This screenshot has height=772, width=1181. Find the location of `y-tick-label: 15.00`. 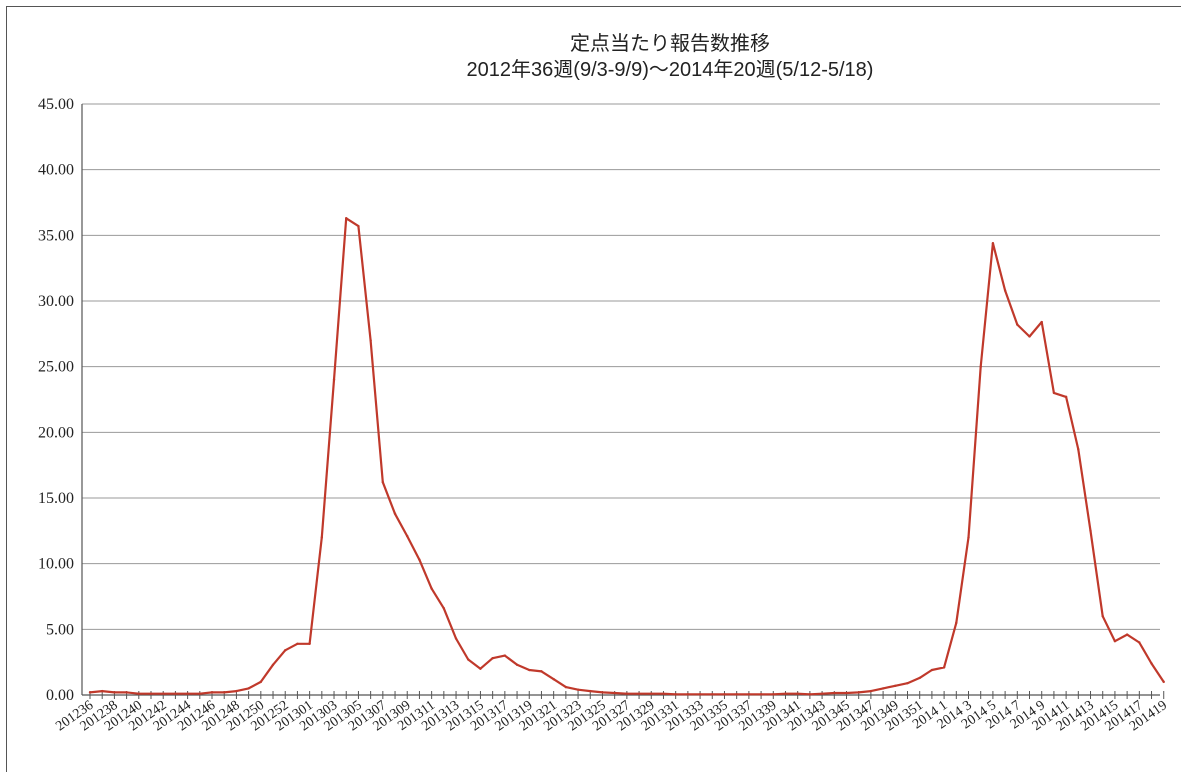

y-tick-label: 15.00 is located at coordinates (56, 498).